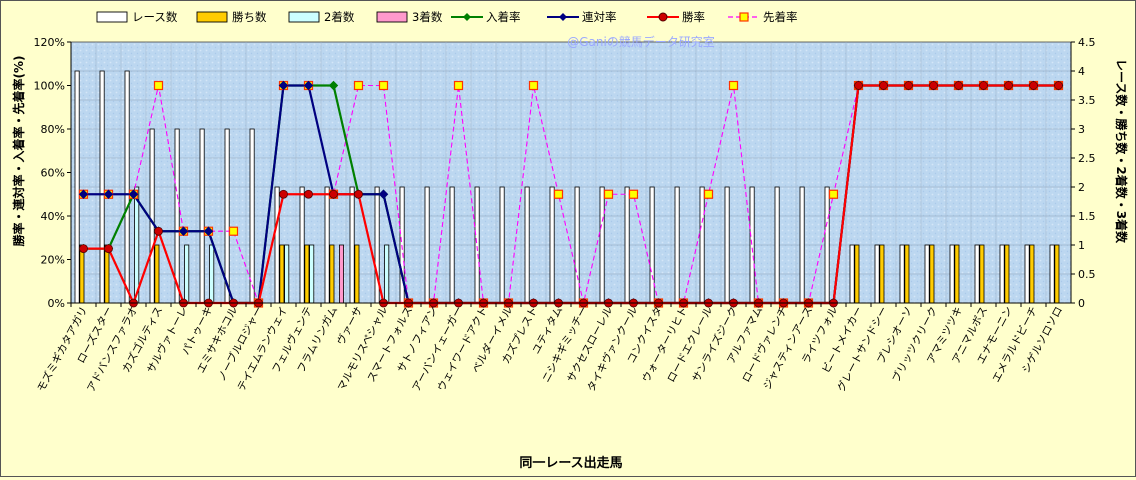 The width and height of the screenshot is (1136, 480). What do you see at coordinates (447, 17) in the screenshot?
I see `legend: レース数 勝ち数 2着数 3着数 入着率 連対率 勝率 先着率` at bounding box center [447, 17].